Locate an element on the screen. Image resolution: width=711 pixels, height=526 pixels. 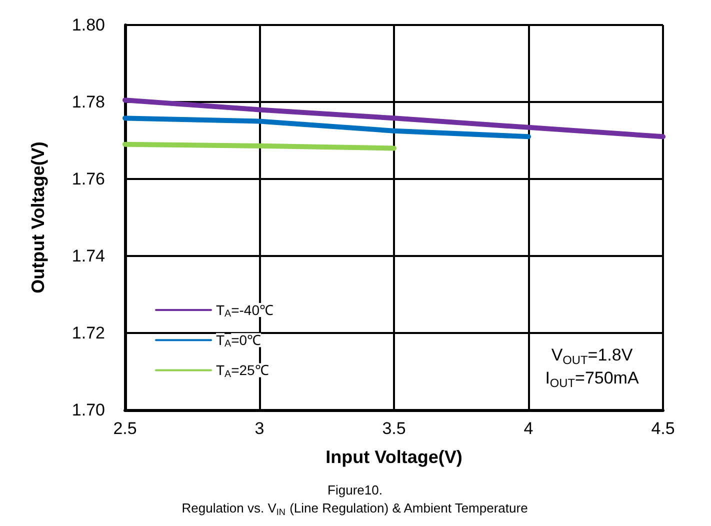
x-axis-title: Input Voltage(V) is located at coordinates (394, 457).